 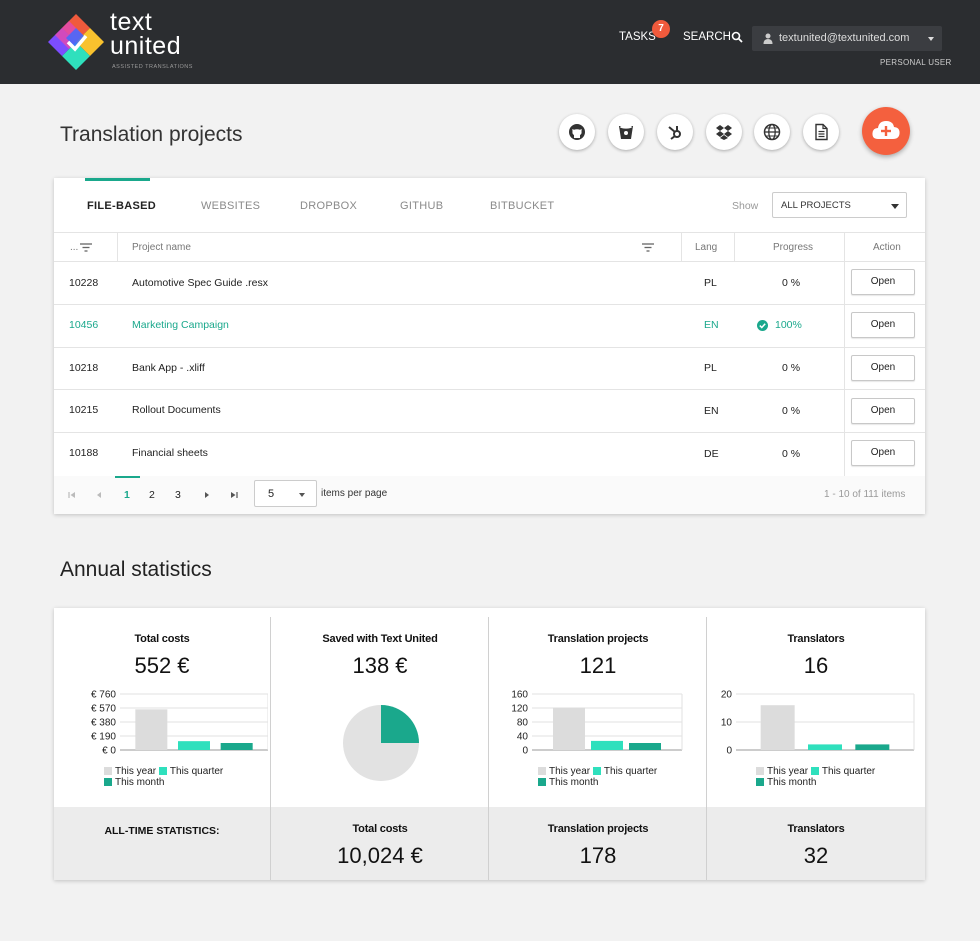 I want to click on items-per-page-select: 5, so click(x=285, y=493).